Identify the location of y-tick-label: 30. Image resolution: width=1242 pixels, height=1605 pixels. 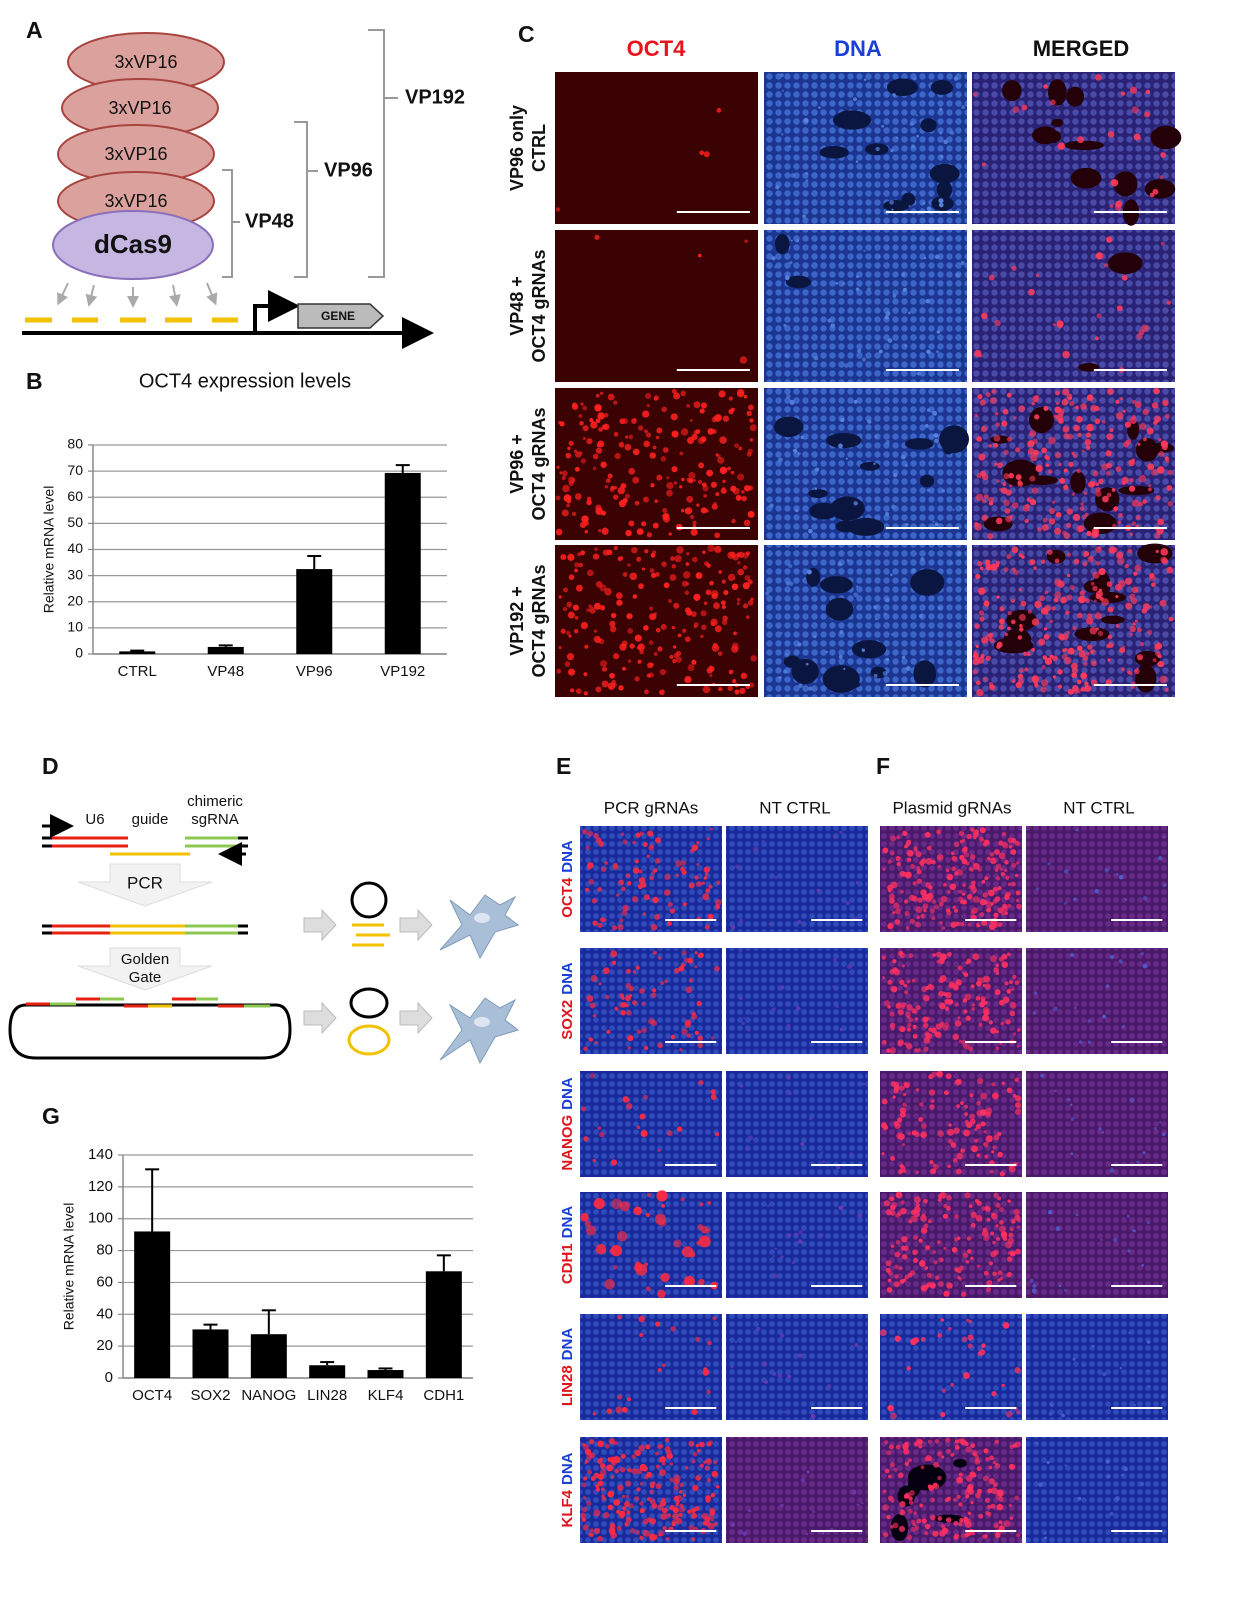
(75, 574).